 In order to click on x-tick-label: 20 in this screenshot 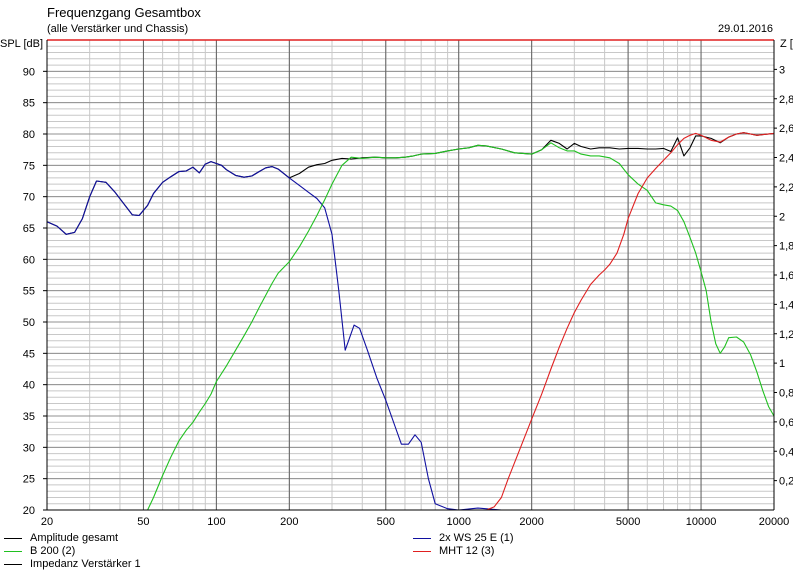, I will do `click(47, 522)`.